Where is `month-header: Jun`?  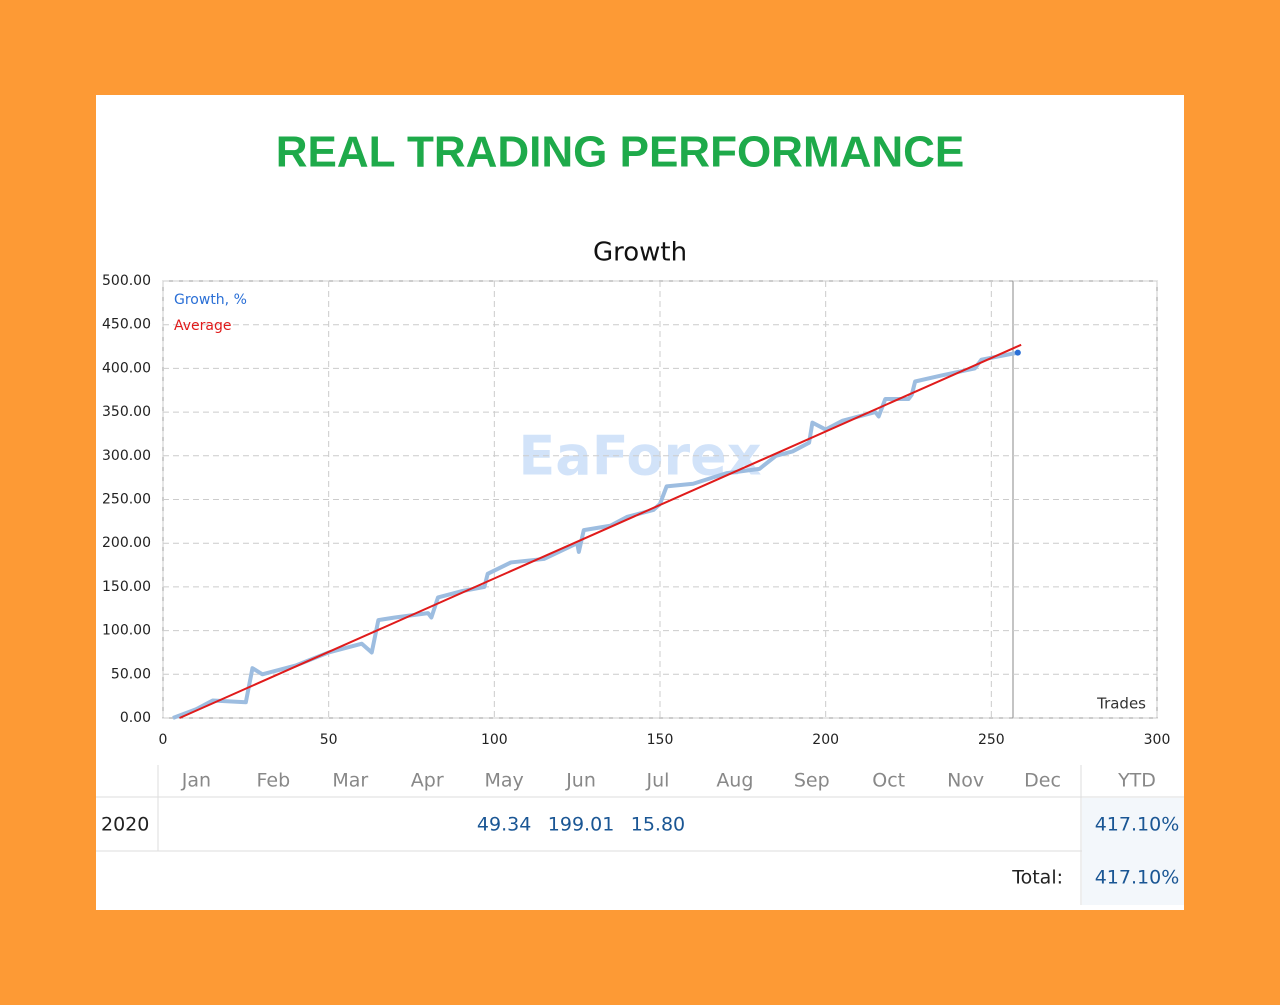 month-header: Jun is located at coordinates (580, 781).